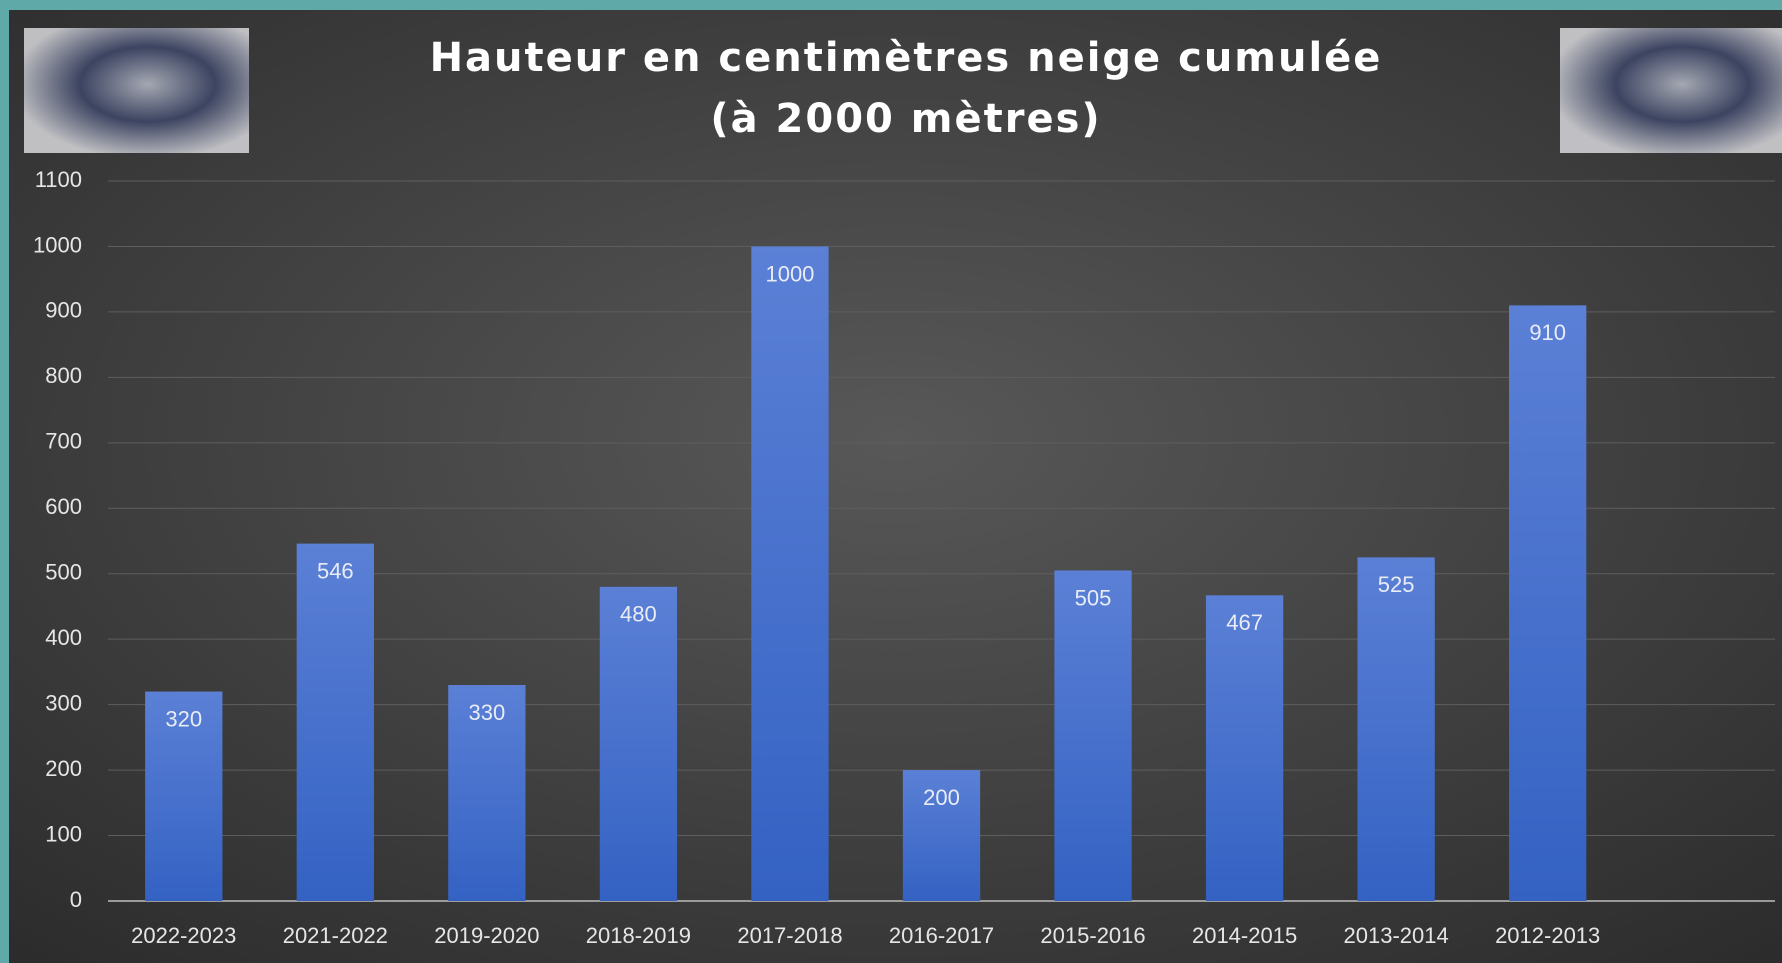 The width and height of the screenshot is (1782, 963). Describe the element at coordinates (486, 935) in the screenshot. I see `x-tick-label: 2019-2020` at that location.